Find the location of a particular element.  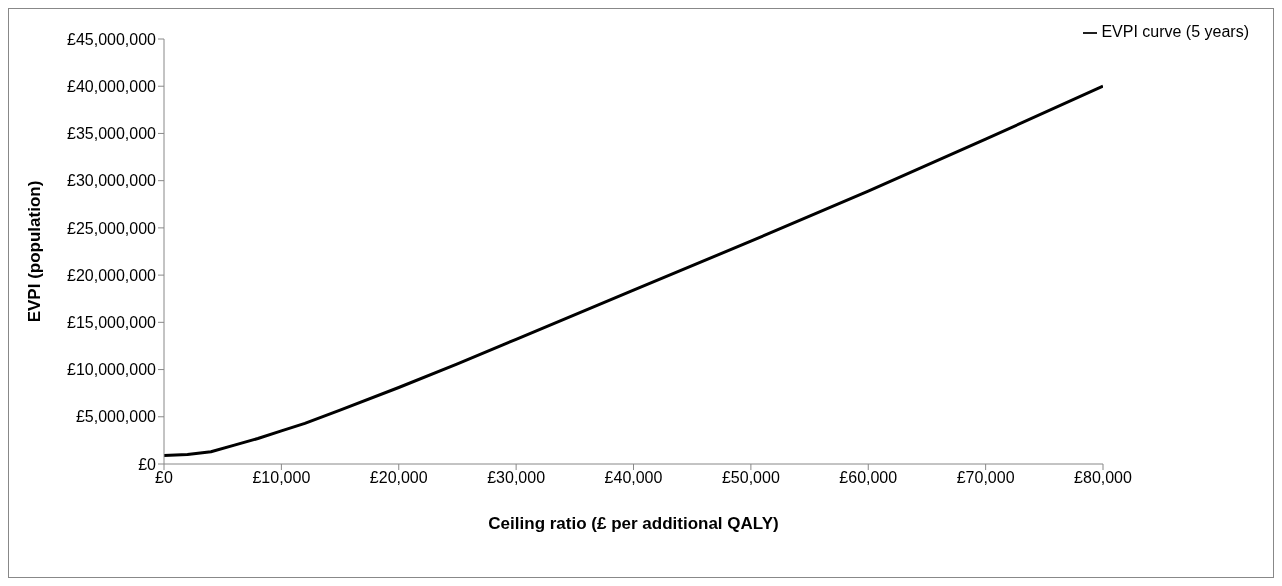

x-tick-label: £70,000 is located at coordinates (985, 478).